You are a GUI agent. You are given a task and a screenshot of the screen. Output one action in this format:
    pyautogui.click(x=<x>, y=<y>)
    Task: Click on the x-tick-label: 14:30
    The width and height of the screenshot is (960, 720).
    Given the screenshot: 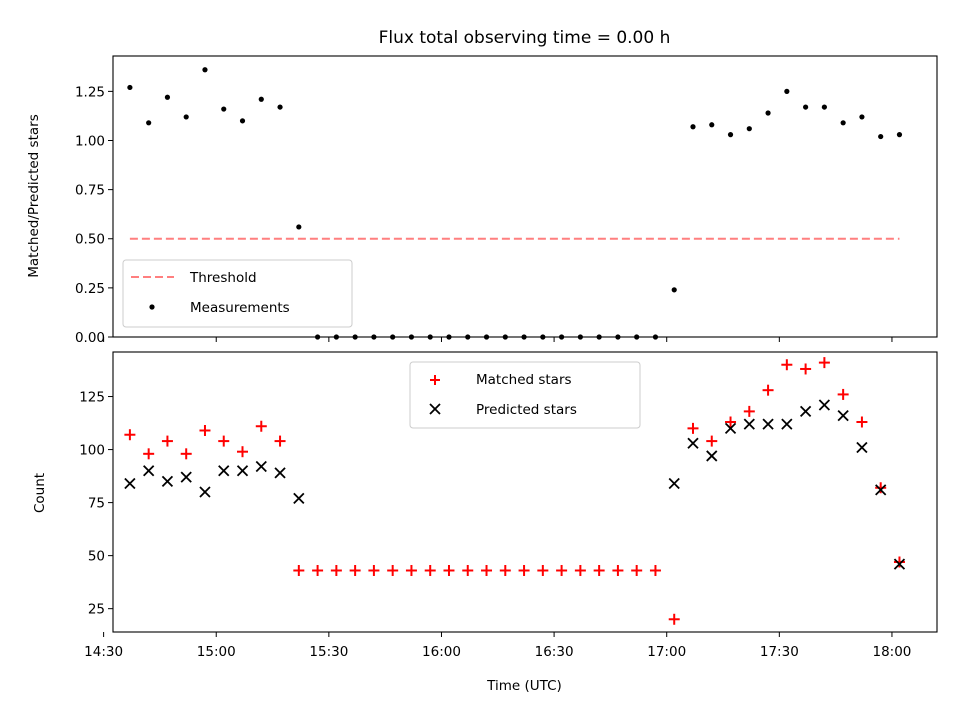 What is the action you would take?
    pyautogui.click(x=103, y=652)
    